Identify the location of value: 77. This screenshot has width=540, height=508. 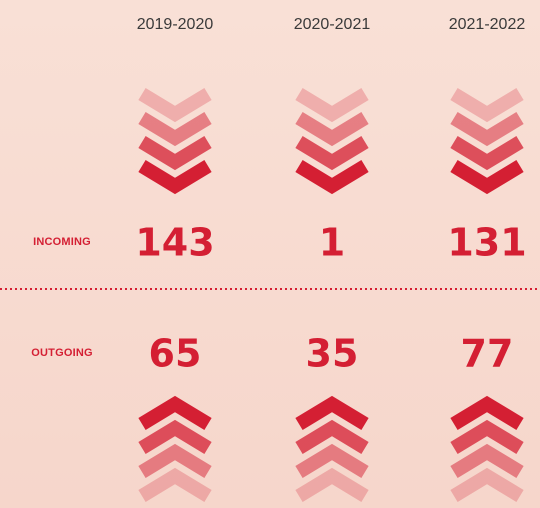
(487, 354).